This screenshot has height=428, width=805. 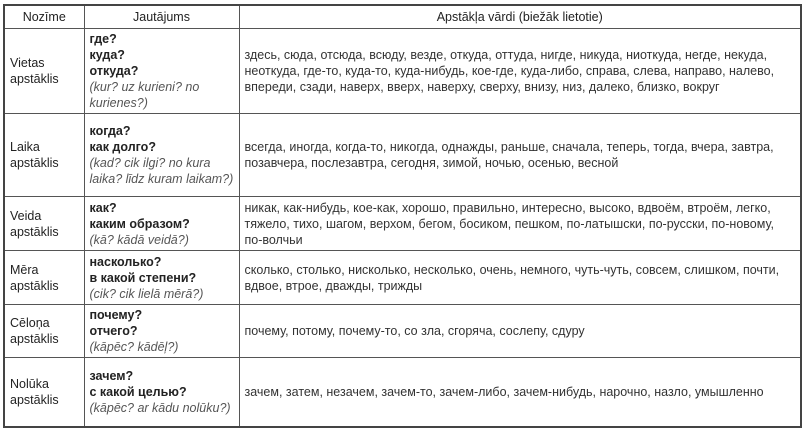 What do you see at coordinates (44, 71) in the screenshot?
I see `meaning-cell: Vietas apstāklis` at bounding box center [44, 71].